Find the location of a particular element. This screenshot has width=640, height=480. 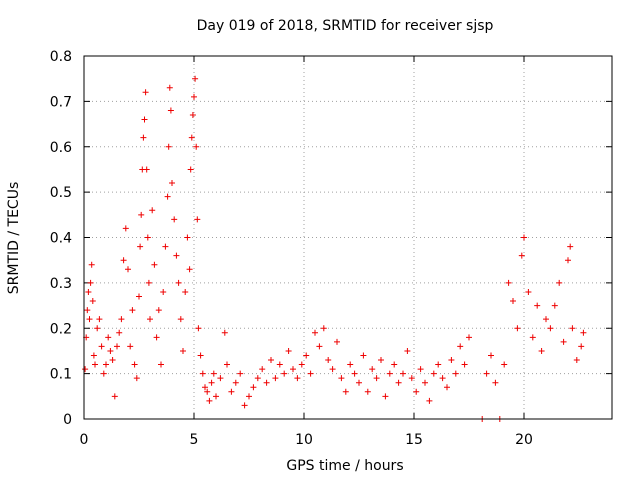

y-tick-label: 0 is located at coordinates (67, 420).